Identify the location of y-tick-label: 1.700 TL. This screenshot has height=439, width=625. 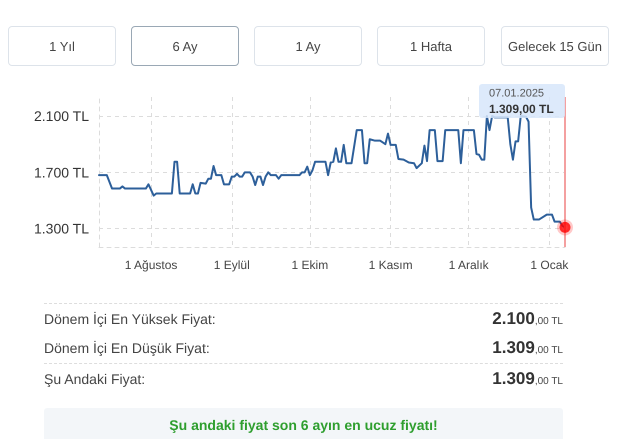
(62, 172).